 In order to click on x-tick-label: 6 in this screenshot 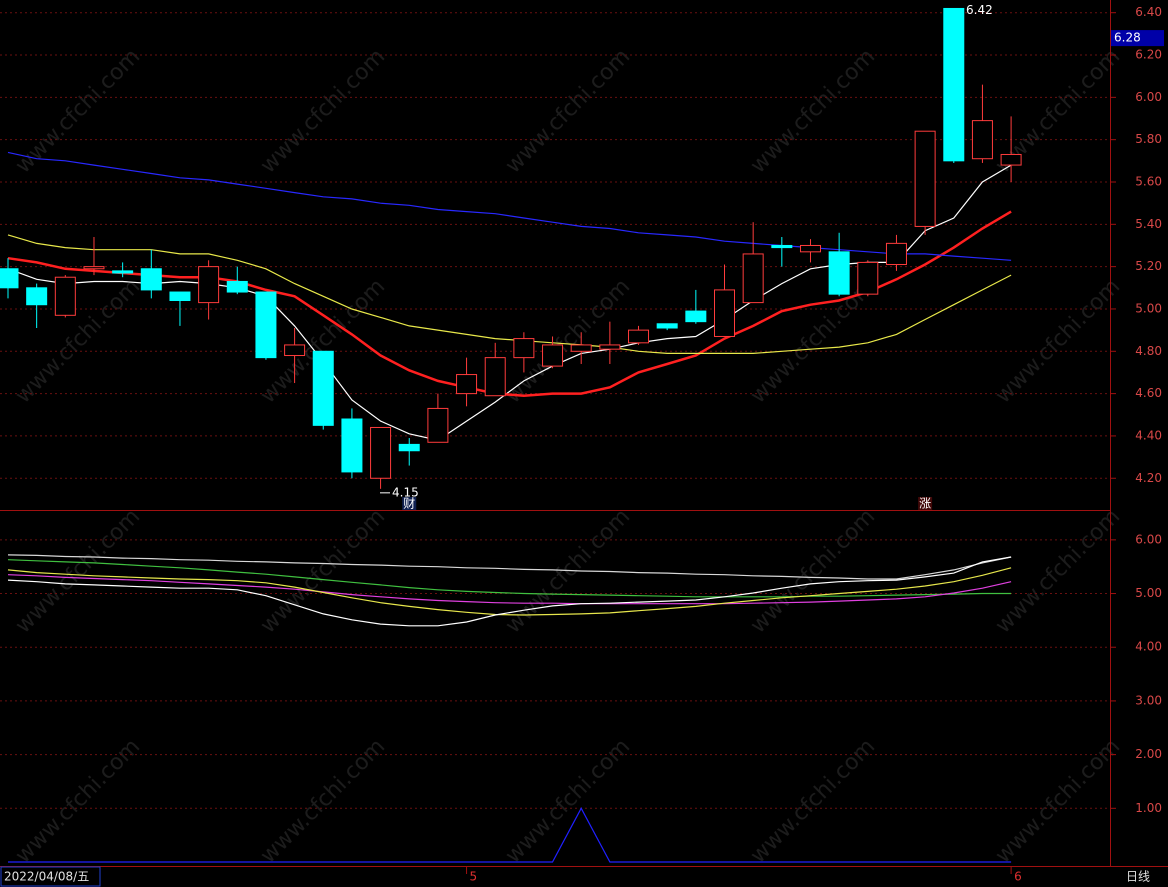, I will do `click(1018, 877)`.